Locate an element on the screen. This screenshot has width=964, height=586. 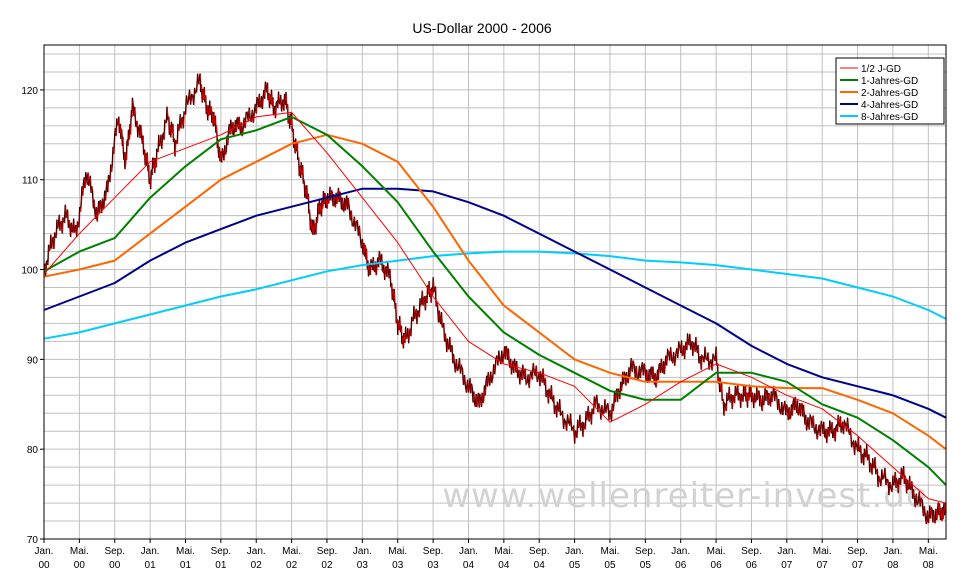
legend-label: 1-Jahres-GD is located at coordinates (889, 81).